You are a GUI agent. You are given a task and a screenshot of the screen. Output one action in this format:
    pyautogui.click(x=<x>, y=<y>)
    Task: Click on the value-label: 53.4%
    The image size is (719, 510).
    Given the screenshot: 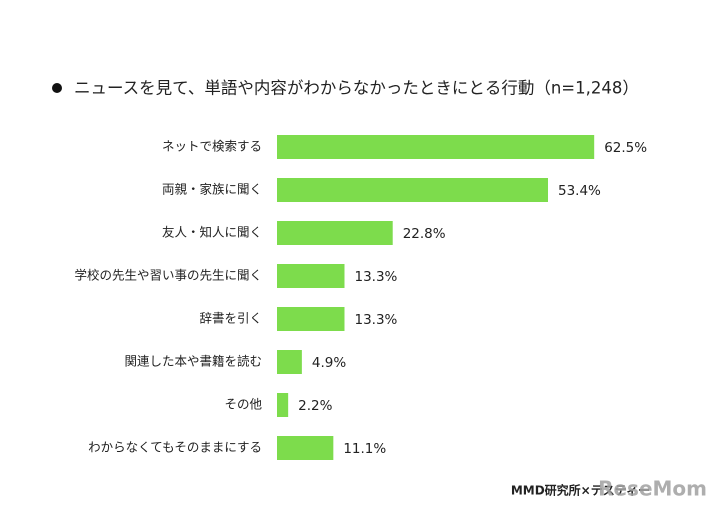 What is the action you would take?
    pyautogui.click(x=579, y=191)
    